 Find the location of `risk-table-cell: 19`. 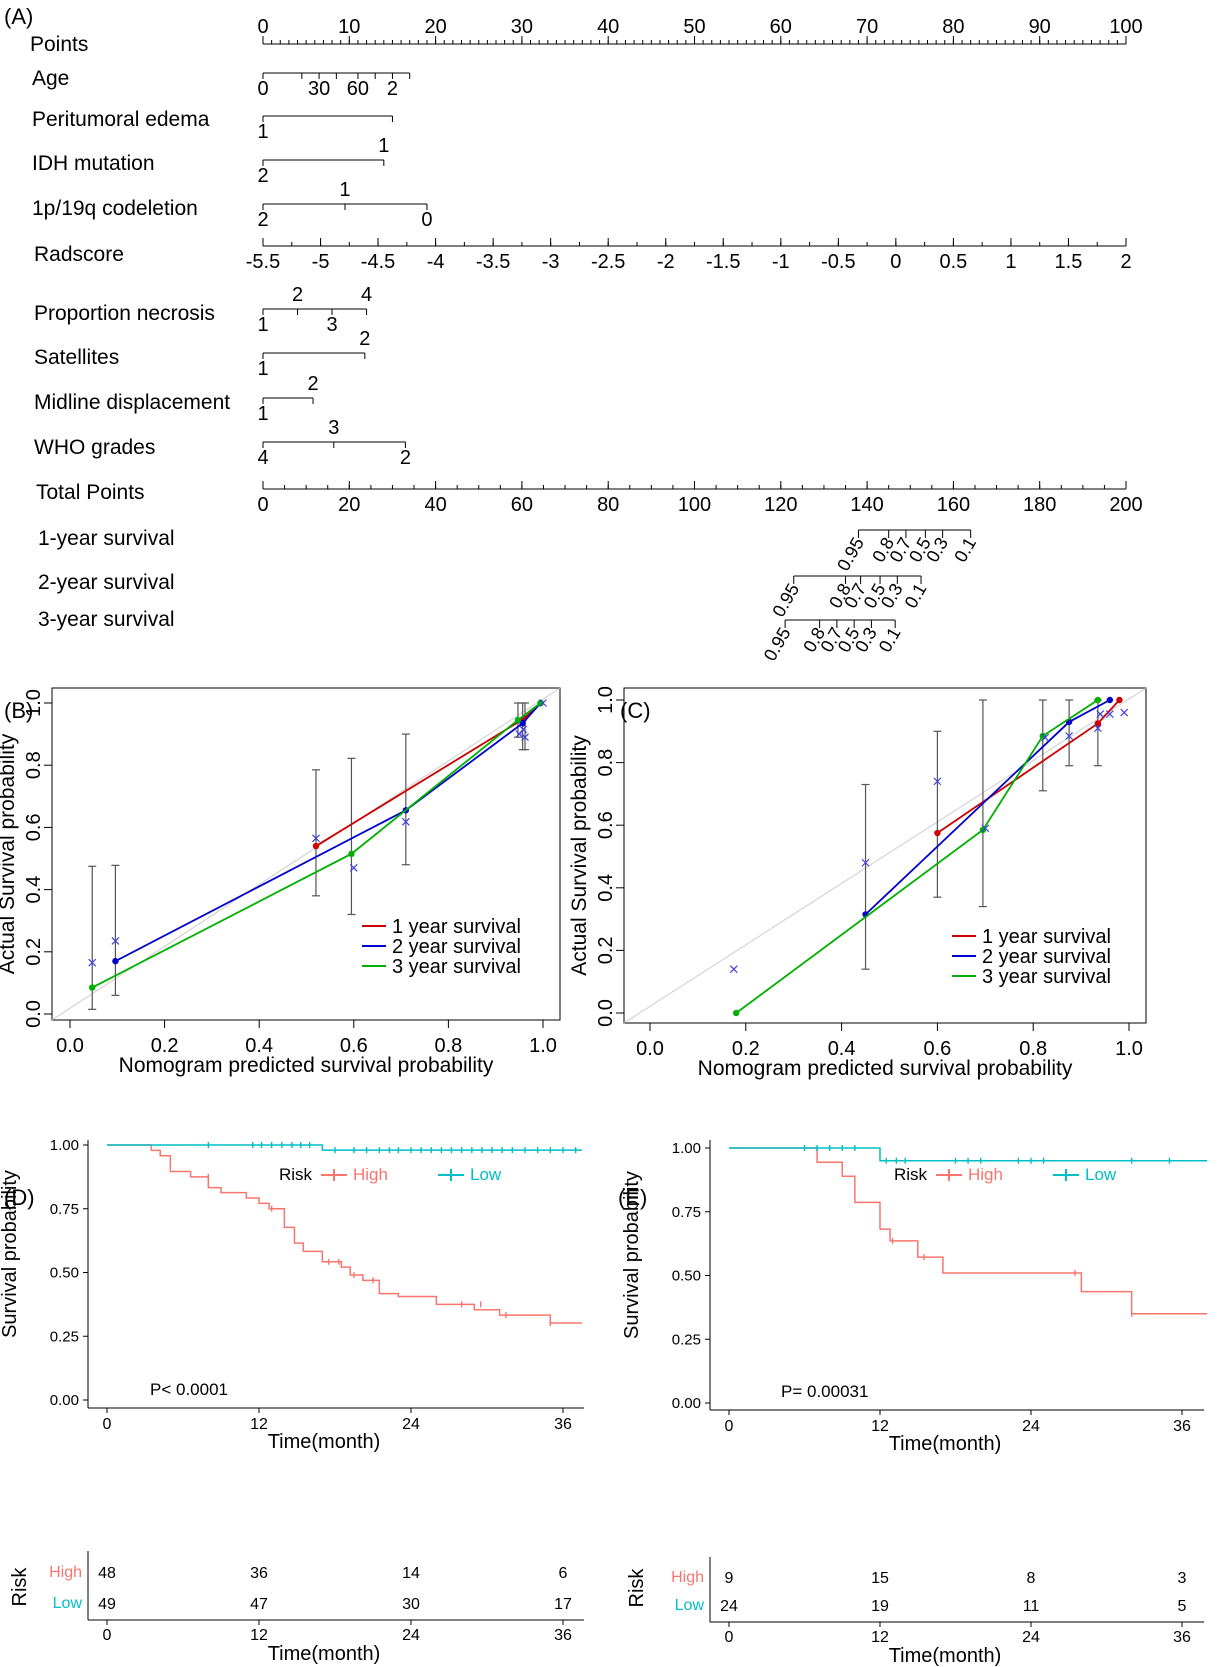

risk-table-cell: 19 is located at coordinates (880, 1606).